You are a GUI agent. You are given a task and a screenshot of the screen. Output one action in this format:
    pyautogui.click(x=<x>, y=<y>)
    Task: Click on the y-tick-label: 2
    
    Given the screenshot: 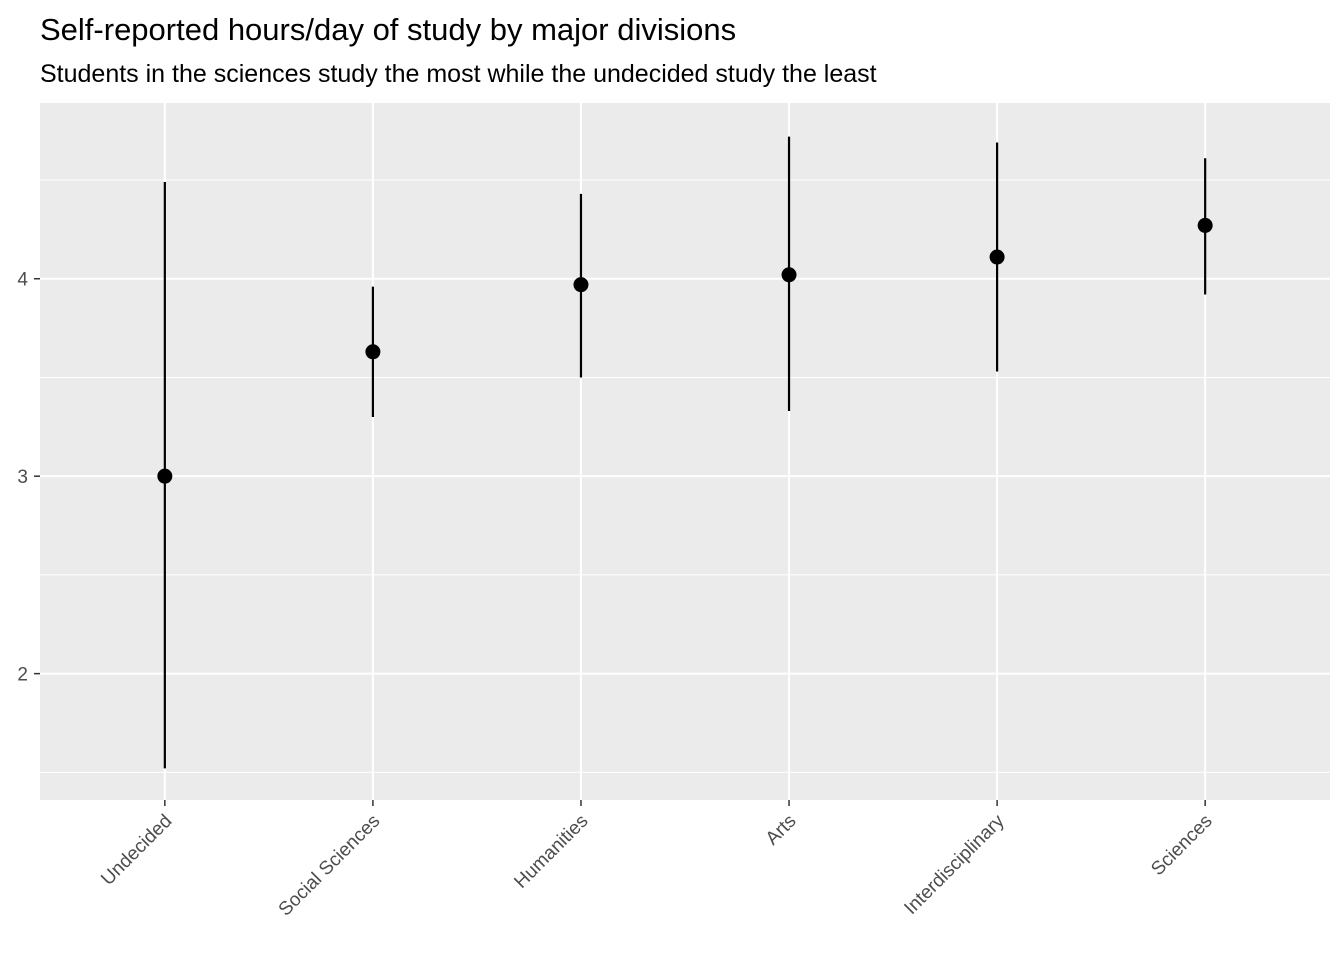 What is the action you would take?
    pyautogui.click(x=22, y=675)
    